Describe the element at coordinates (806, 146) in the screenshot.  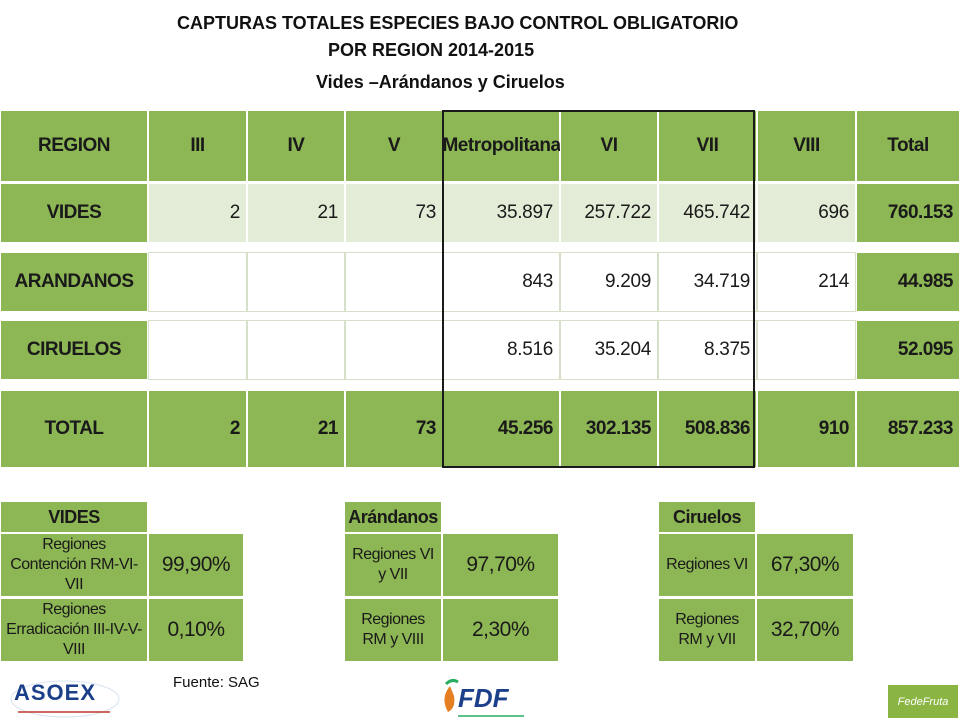
I see `header-cell: VIII` at that location.